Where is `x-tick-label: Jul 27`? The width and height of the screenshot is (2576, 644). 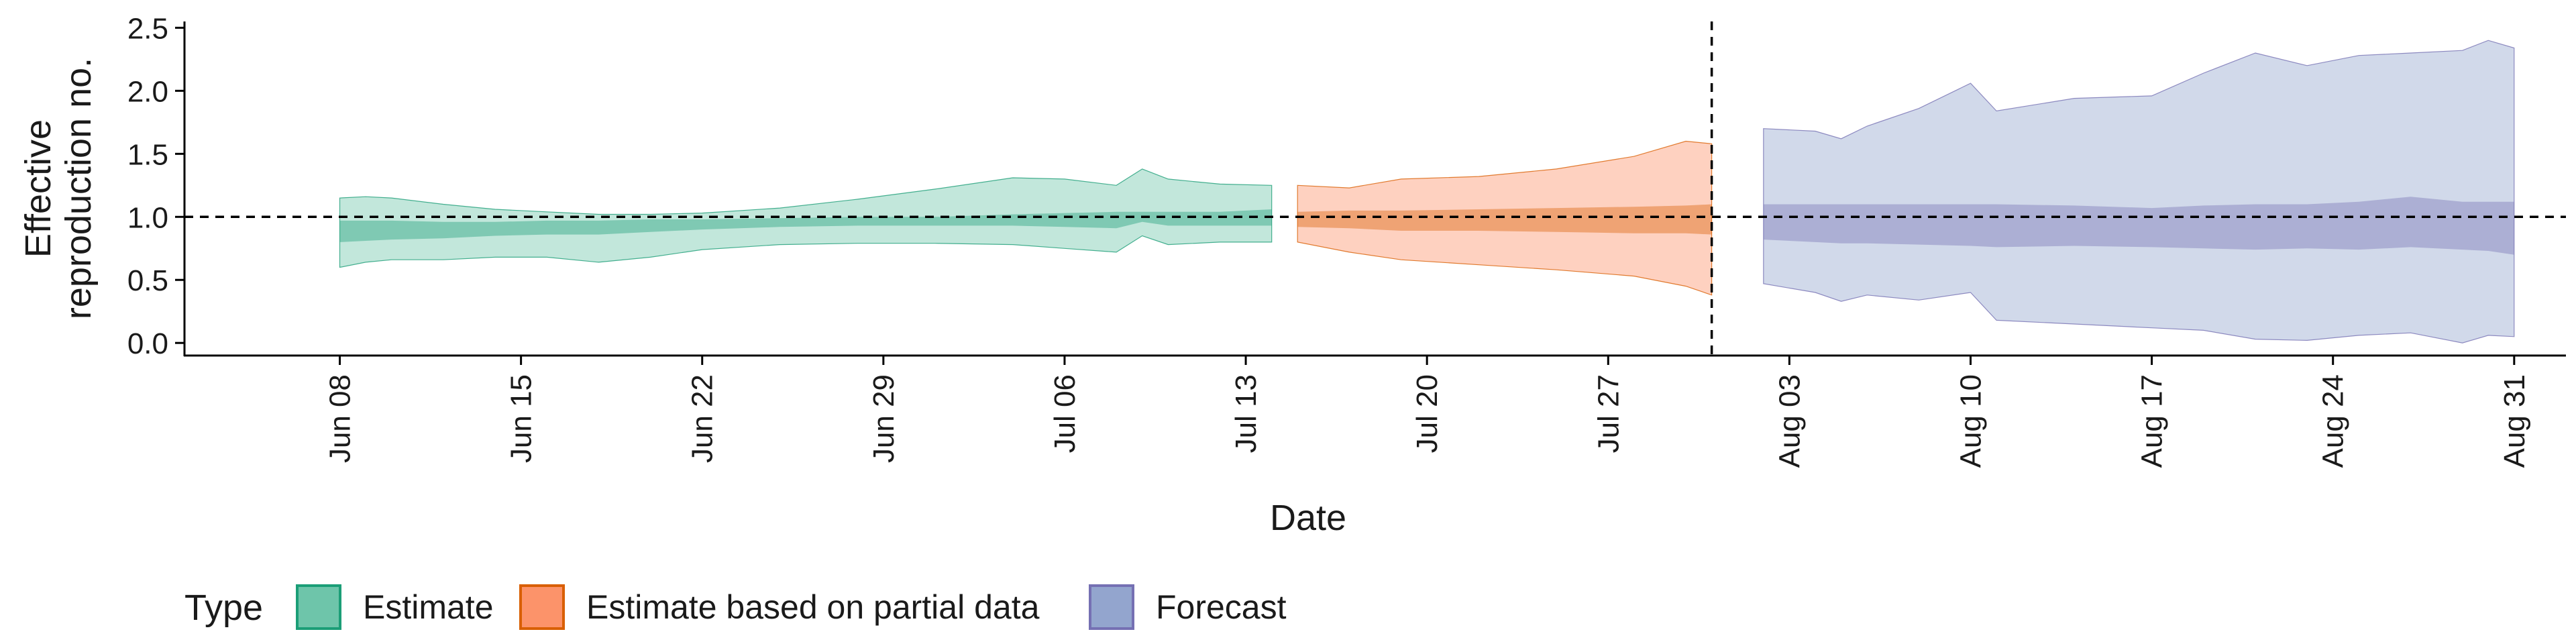
x-tick-label: Jul 27 is located at coordinates (1608, 413).